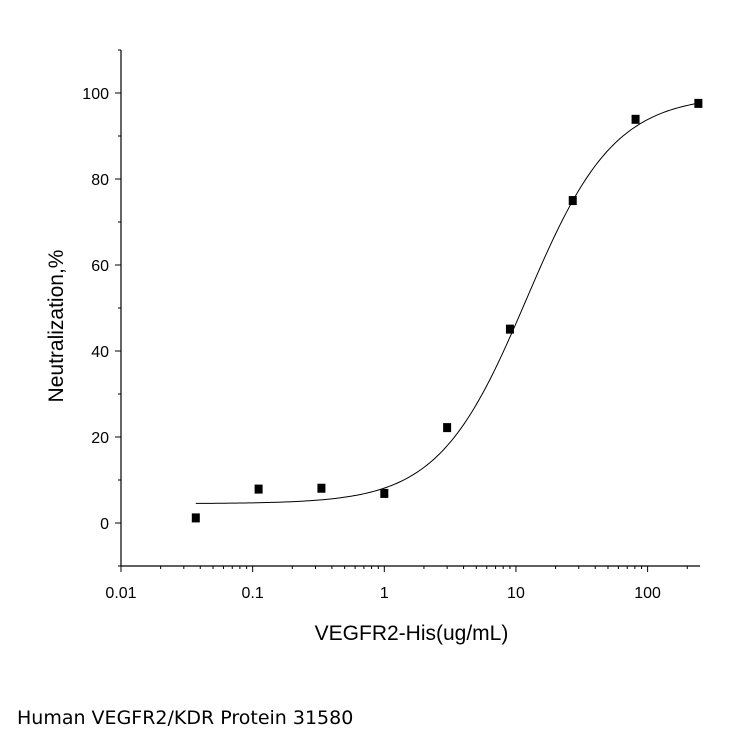 The height and width of the screenshot is (745, 744). What do you see at coordinates (516, 593) in the screenshot?
I see `x-tick-label: 10` at bounding box center [516, 593].